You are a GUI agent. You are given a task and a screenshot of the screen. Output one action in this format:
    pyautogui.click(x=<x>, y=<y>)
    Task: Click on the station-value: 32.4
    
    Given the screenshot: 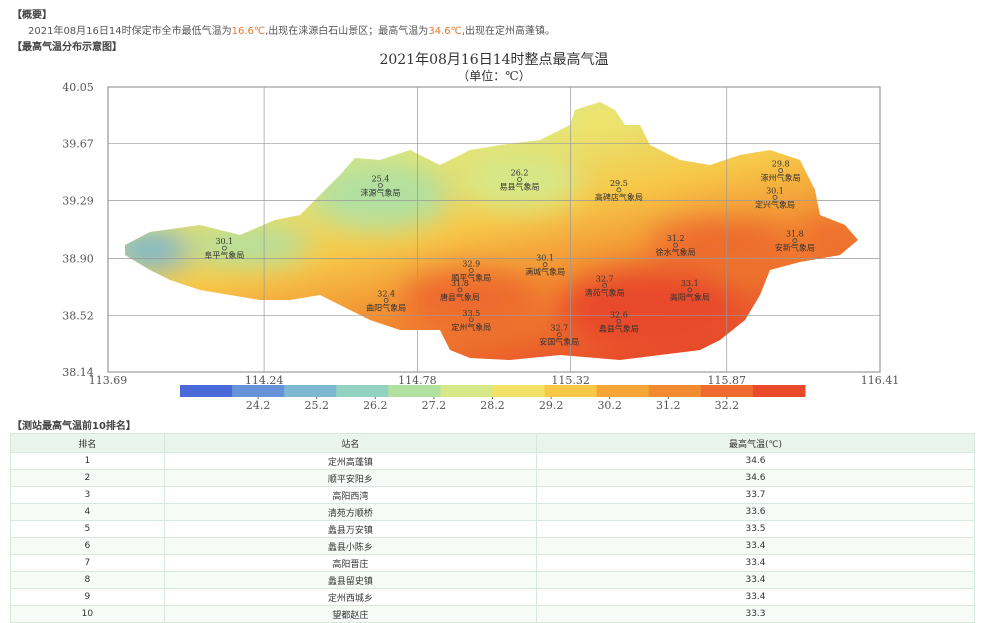 What is the action you would take?
    pyautogui.click(x=386, y=293)
    